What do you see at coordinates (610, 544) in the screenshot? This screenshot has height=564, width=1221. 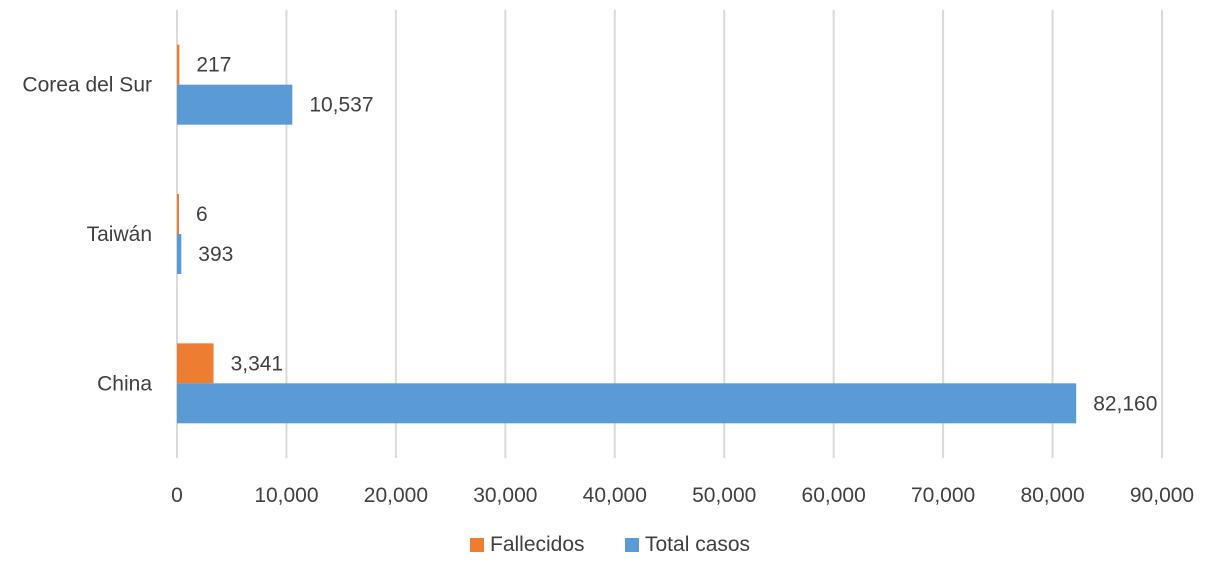 I see `legend: Fallecidos Total casos` at bounding box center [610, 544].